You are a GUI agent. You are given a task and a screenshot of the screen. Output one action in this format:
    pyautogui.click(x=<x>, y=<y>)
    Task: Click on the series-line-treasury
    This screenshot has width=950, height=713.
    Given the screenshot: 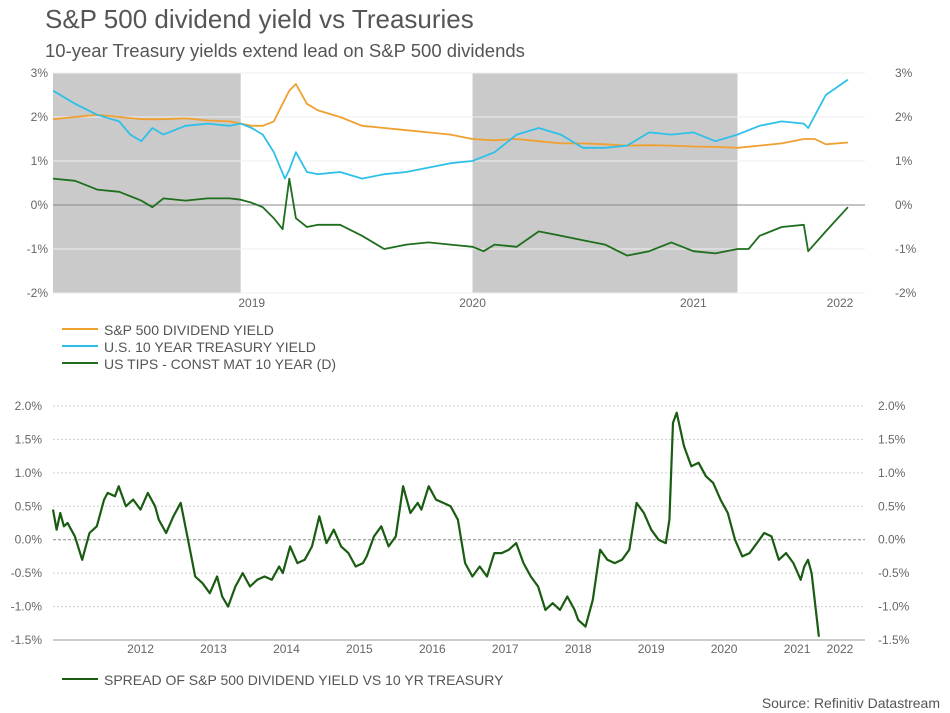 What is the action you would take?
    pyautogui.click(x=450, y=129)
    